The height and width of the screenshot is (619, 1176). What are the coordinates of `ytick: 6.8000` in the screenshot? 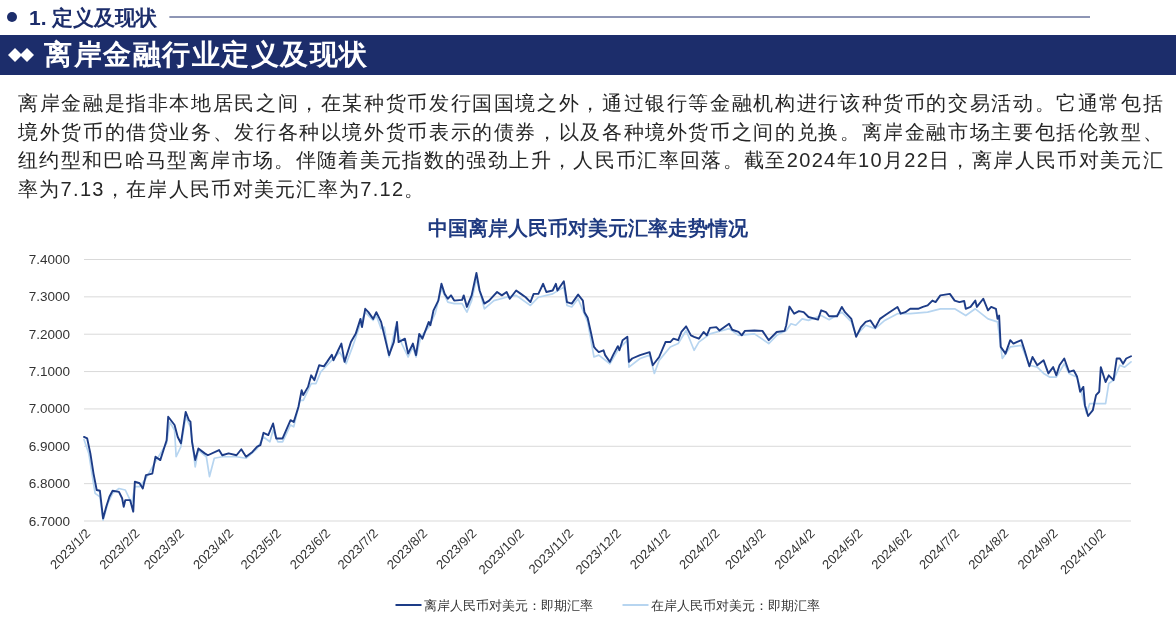 It's located at (49, 484).